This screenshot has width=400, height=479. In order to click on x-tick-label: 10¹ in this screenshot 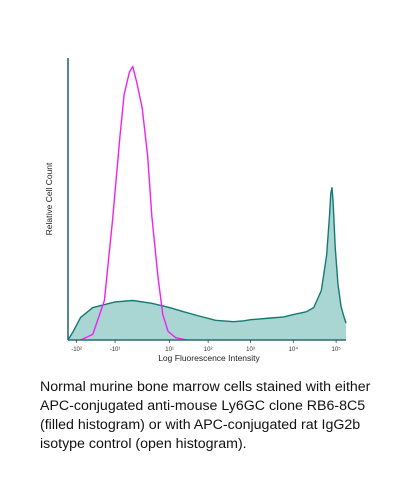, I will do `click(169, 350)`.